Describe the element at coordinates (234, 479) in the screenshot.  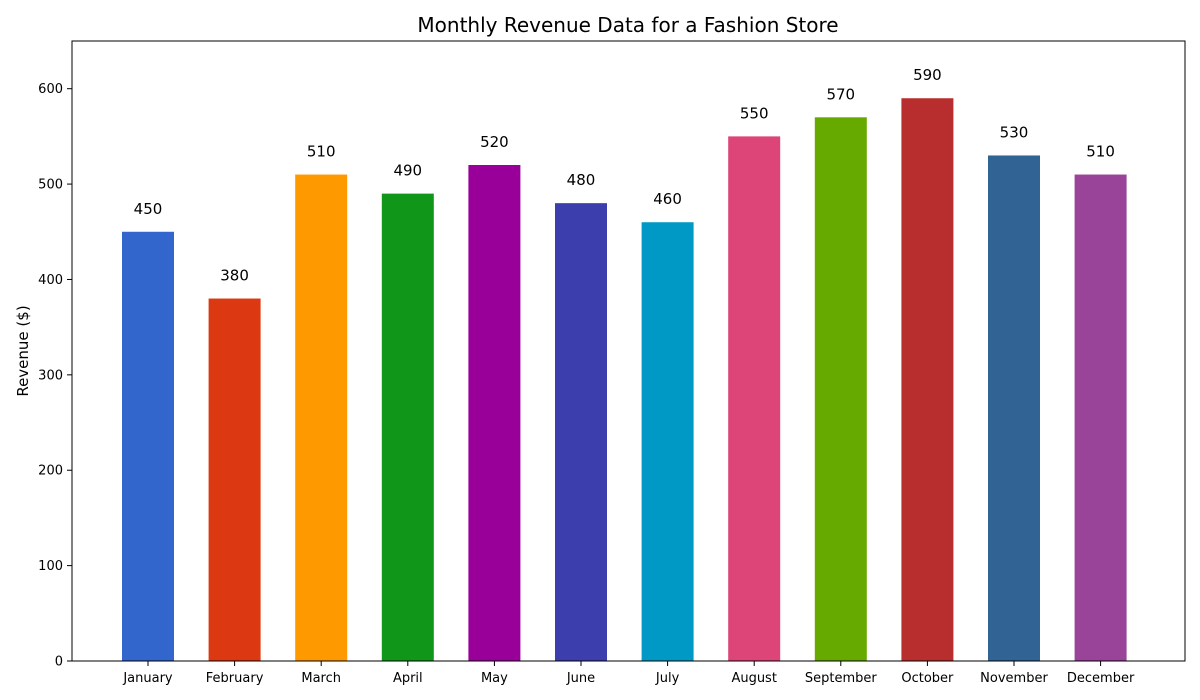
I see `bar-february` at that location.